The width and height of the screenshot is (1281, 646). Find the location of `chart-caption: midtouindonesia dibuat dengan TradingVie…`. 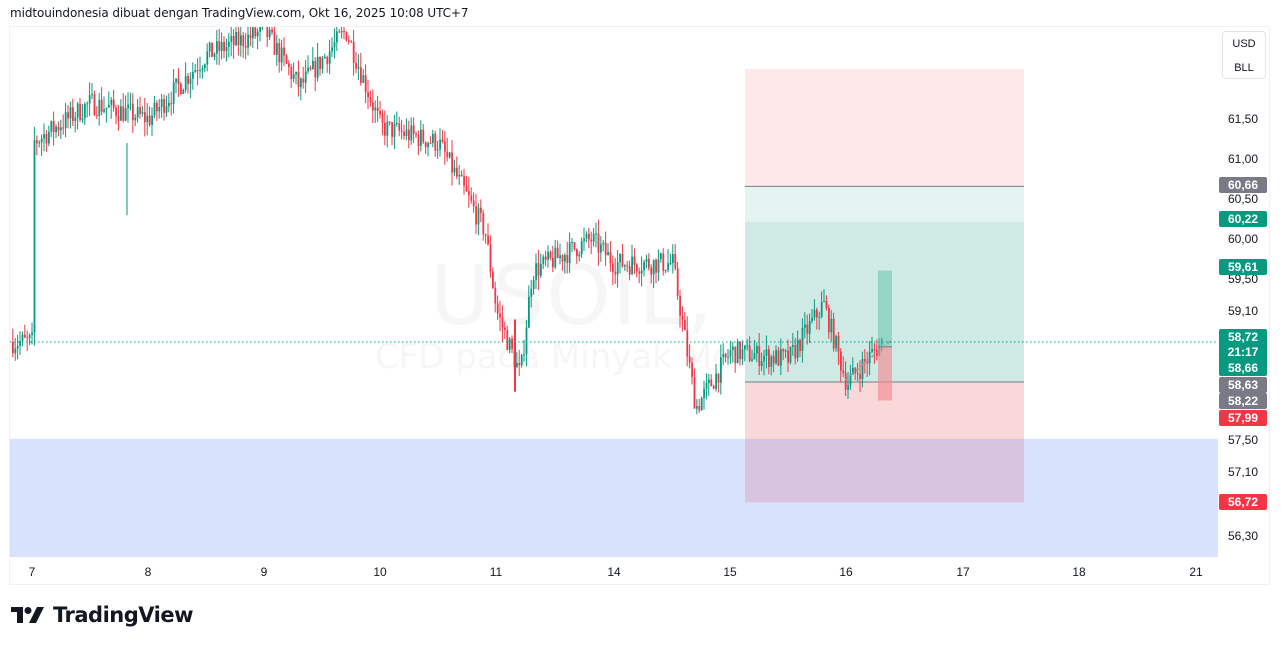

chart-caption: midtouindonesia dibuat dengan TradingVie… is located at coordinates (239, 13).